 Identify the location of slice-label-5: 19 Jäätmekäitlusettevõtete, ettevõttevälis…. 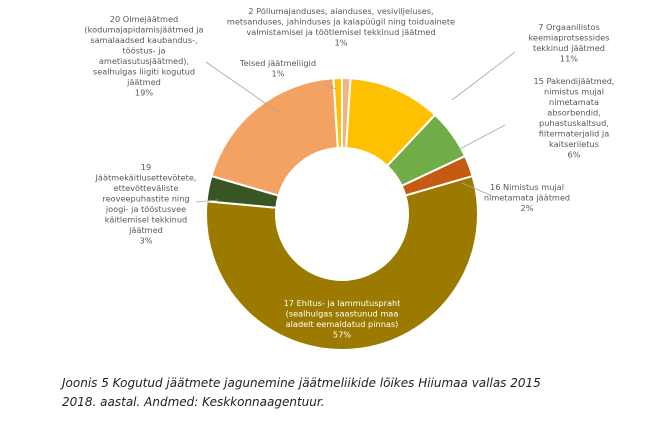
(146, 204).